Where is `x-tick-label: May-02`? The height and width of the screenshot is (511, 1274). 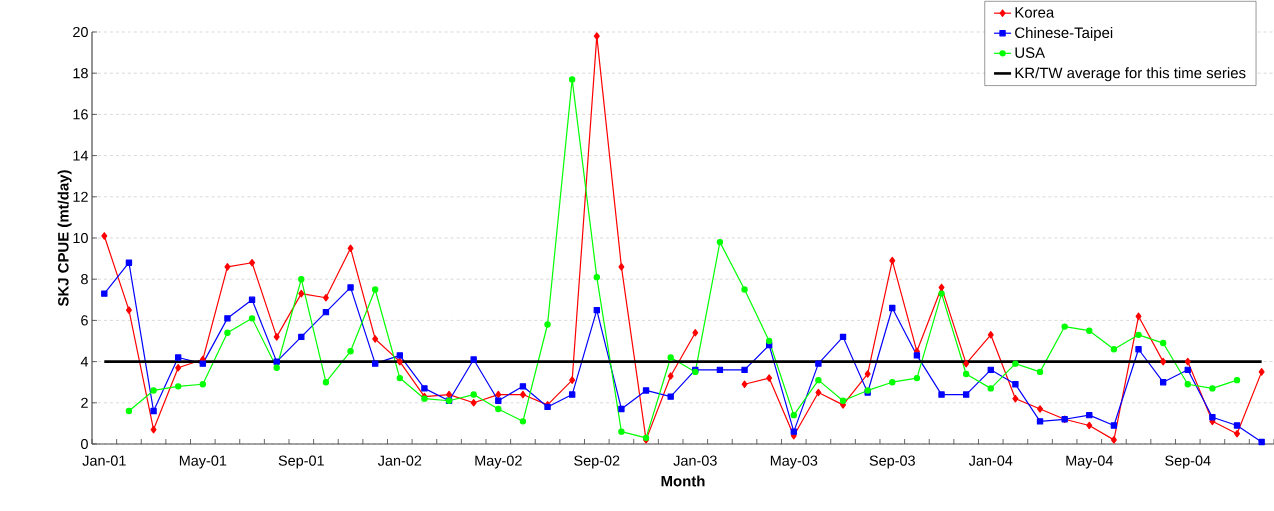
x-tick-label: May-02 is located at coordinates (498, 462).